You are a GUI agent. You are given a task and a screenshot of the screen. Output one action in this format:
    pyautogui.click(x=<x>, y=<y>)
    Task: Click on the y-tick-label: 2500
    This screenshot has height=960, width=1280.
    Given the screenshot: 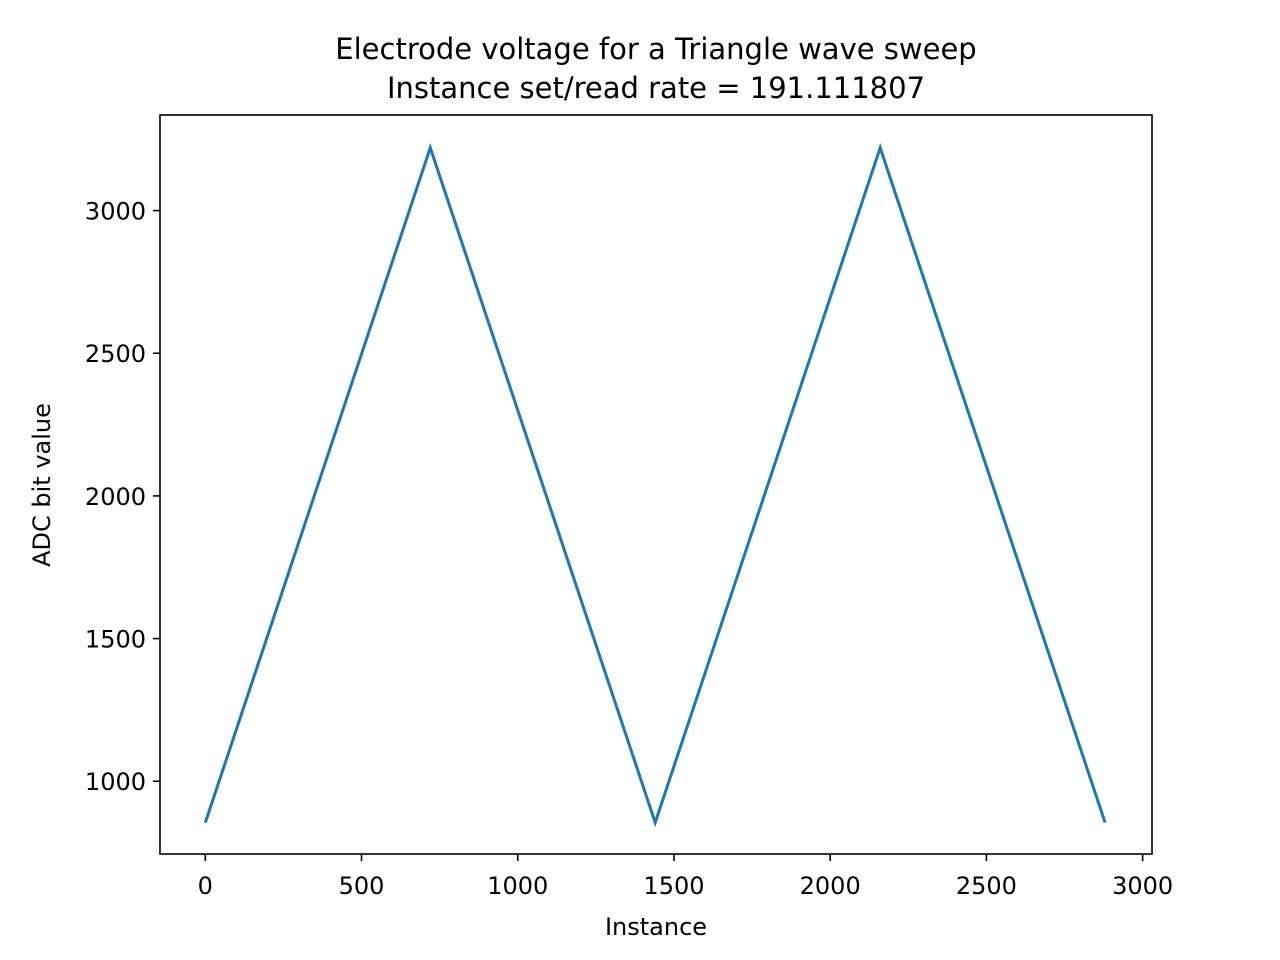 What is the action you would take?
    pyautogui.click(x=115, y=354)
    